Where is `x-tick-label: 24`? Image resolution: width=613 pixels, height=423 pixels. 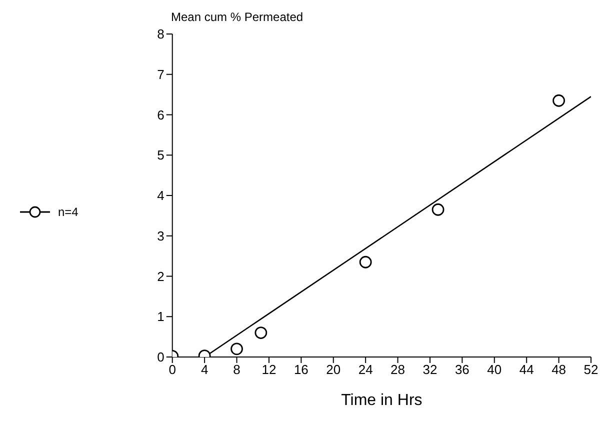
x-tick-label: 24 is located at coordinates (365, 370).